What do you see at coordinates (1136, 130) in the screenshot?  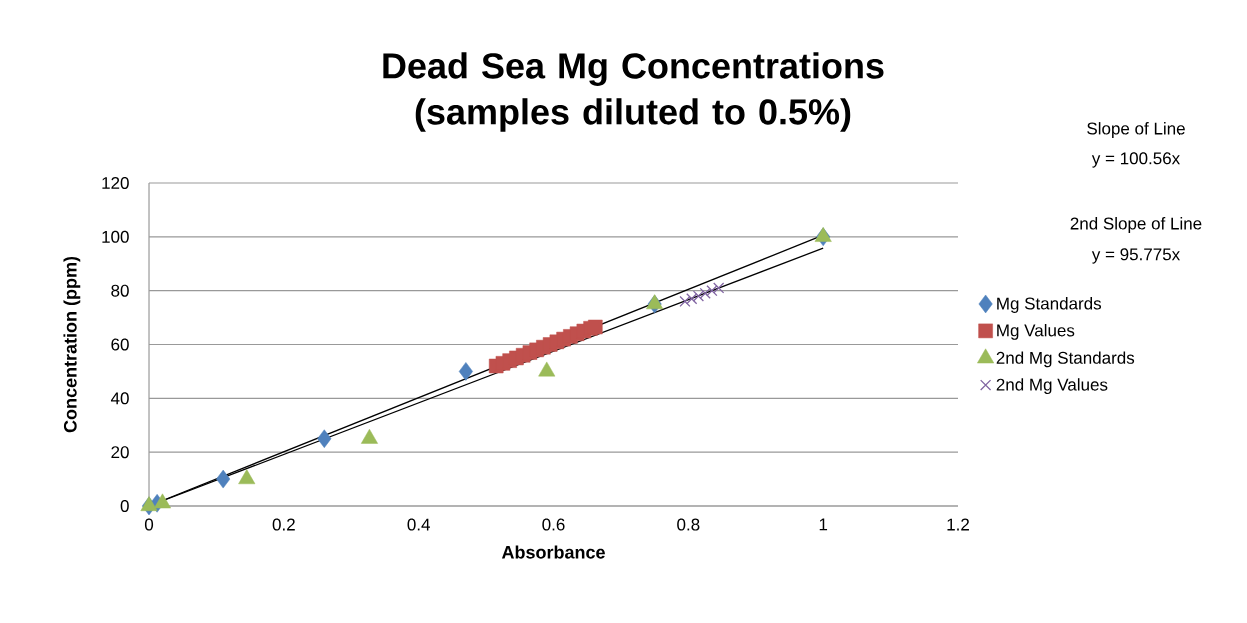 I see `text: Slope of Line` at bounding box center [1136, 130].